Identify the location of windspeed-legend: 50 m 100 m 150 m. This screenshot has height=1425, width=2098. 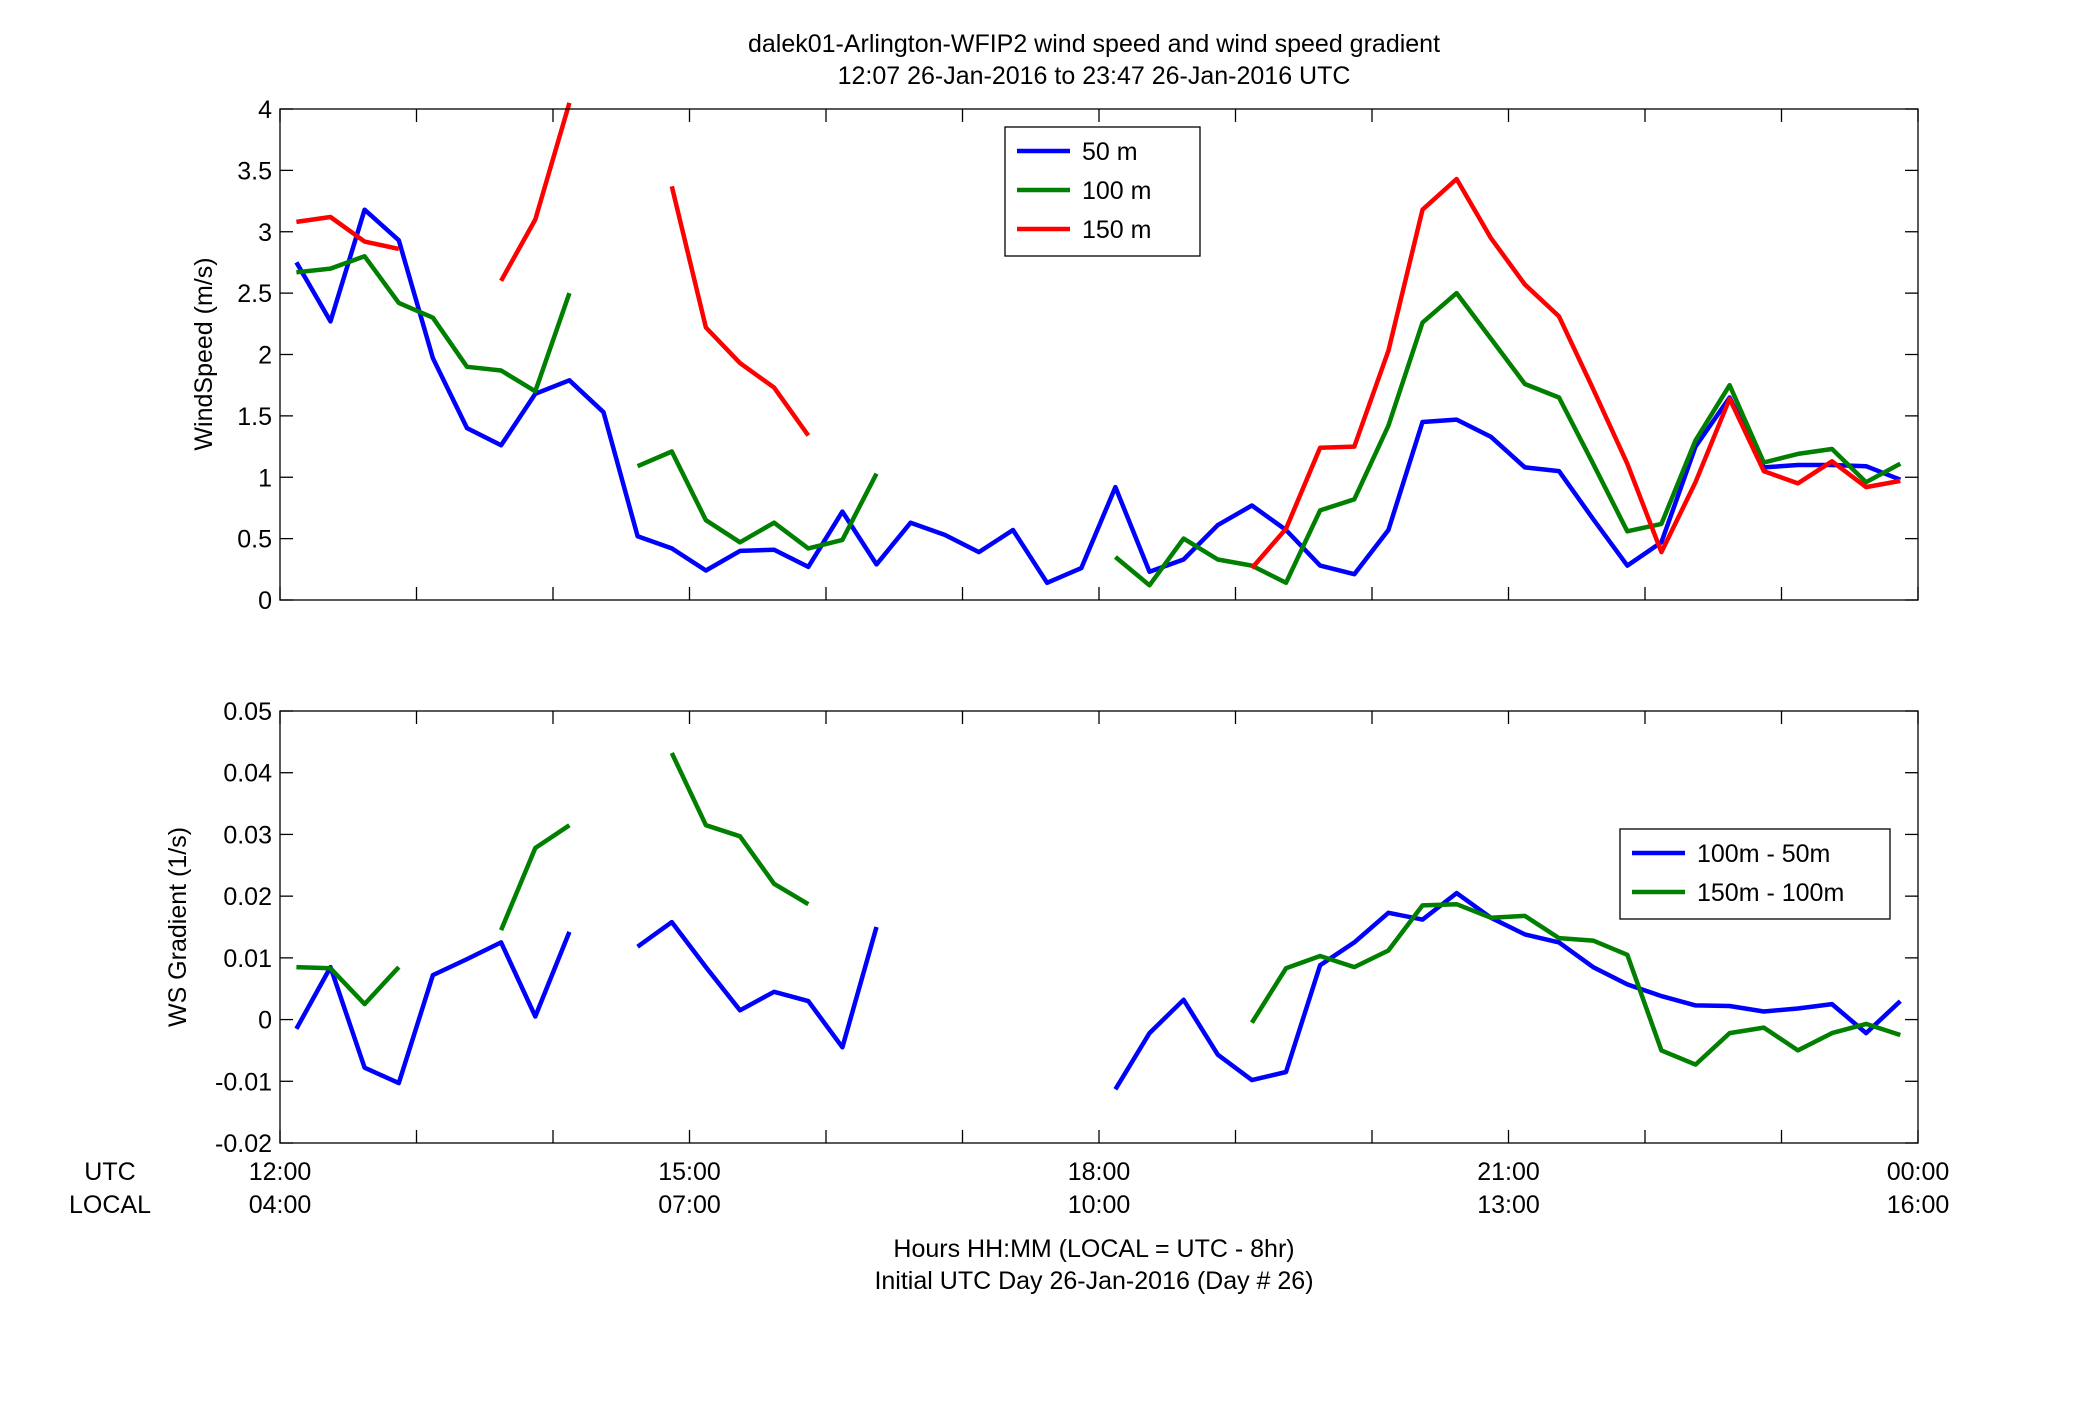
(1102, 191).